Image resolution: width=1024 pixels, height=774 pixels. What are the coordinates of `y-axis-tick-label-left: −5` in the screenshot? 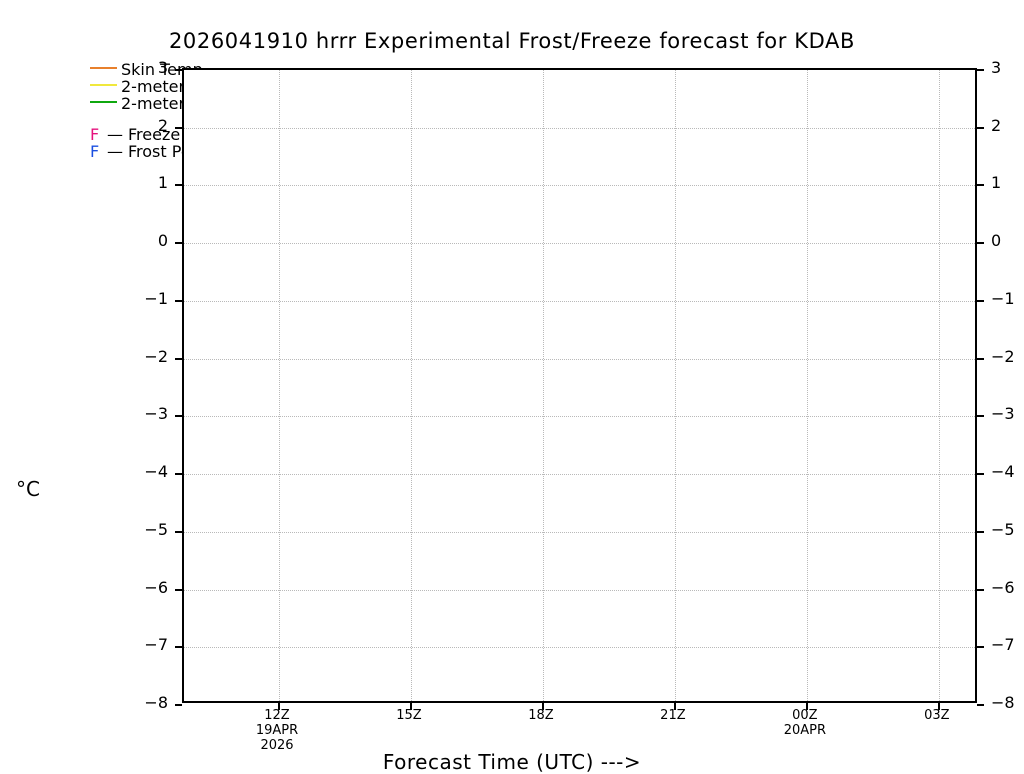 It's located at (156, 529).